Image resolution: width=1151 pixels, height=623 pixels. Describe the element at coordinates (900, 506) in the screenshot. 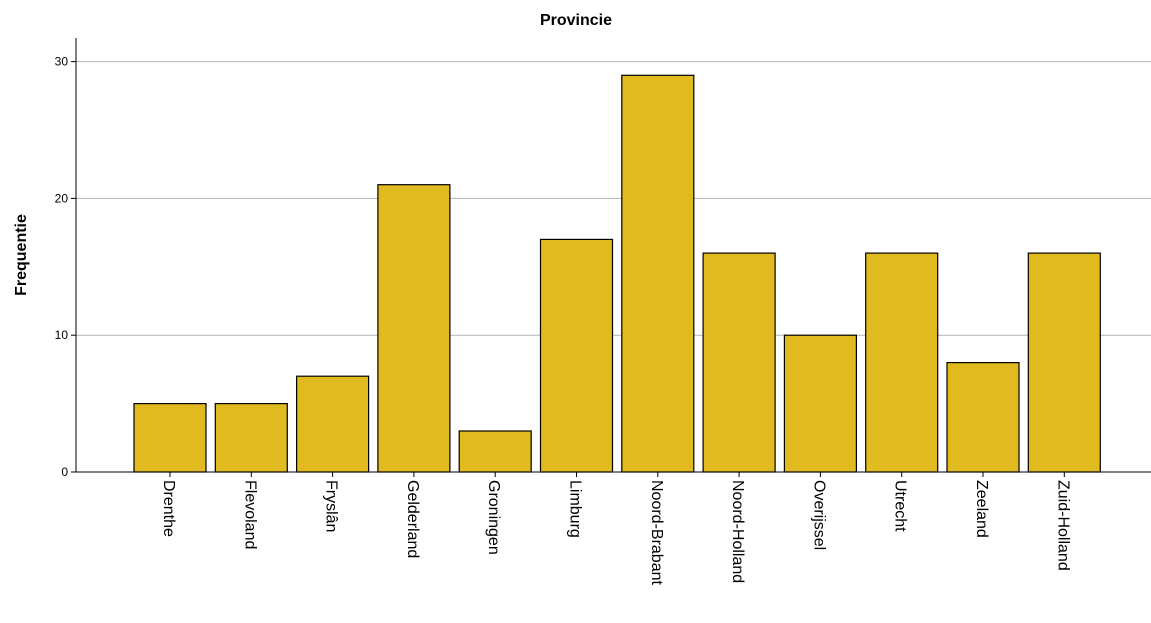

I see `x-tick-label: Utrecht` at that location.